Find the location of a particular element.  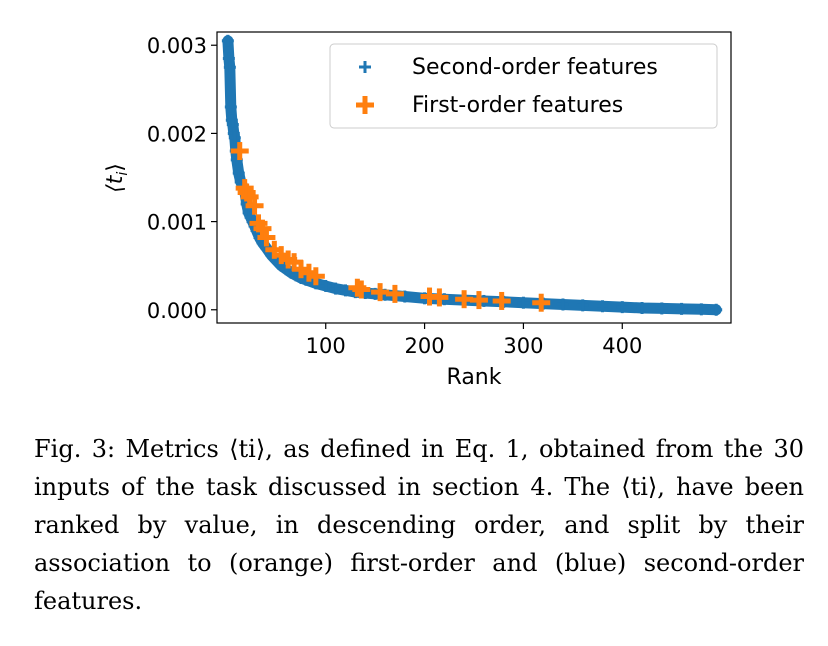

x-axis-label: Rank is located at coordinates (474, 377).